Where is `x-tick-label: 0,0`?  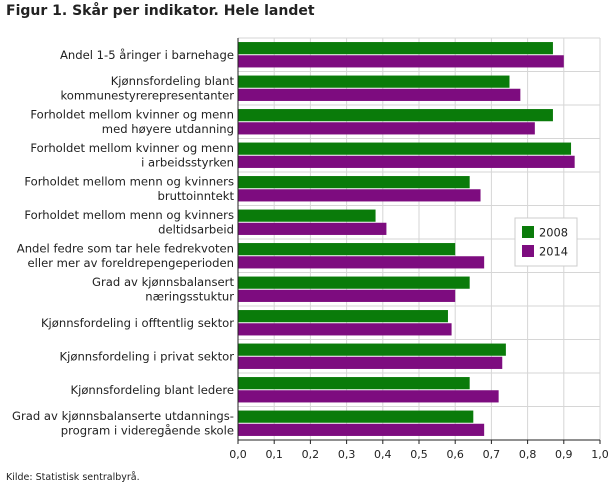
x-tick-label: 0,0 is located at coordinates (238, 454).